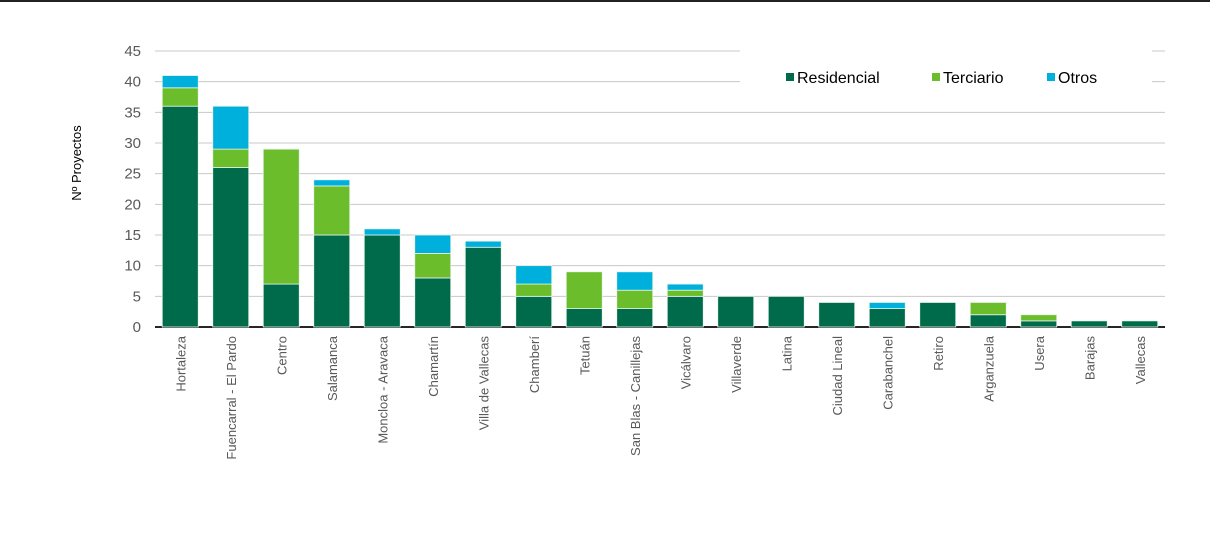  I want to click on x-tick-label: Hortaleza, so click(180, 363).